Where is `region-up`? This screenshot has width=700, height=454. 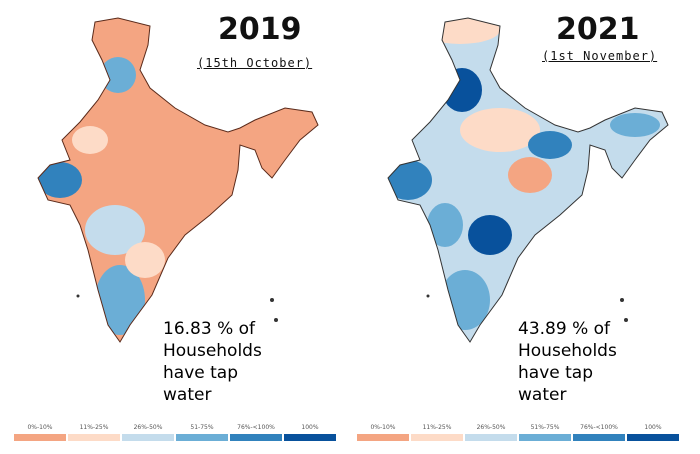 region-up is located at coordinates (500, 130).